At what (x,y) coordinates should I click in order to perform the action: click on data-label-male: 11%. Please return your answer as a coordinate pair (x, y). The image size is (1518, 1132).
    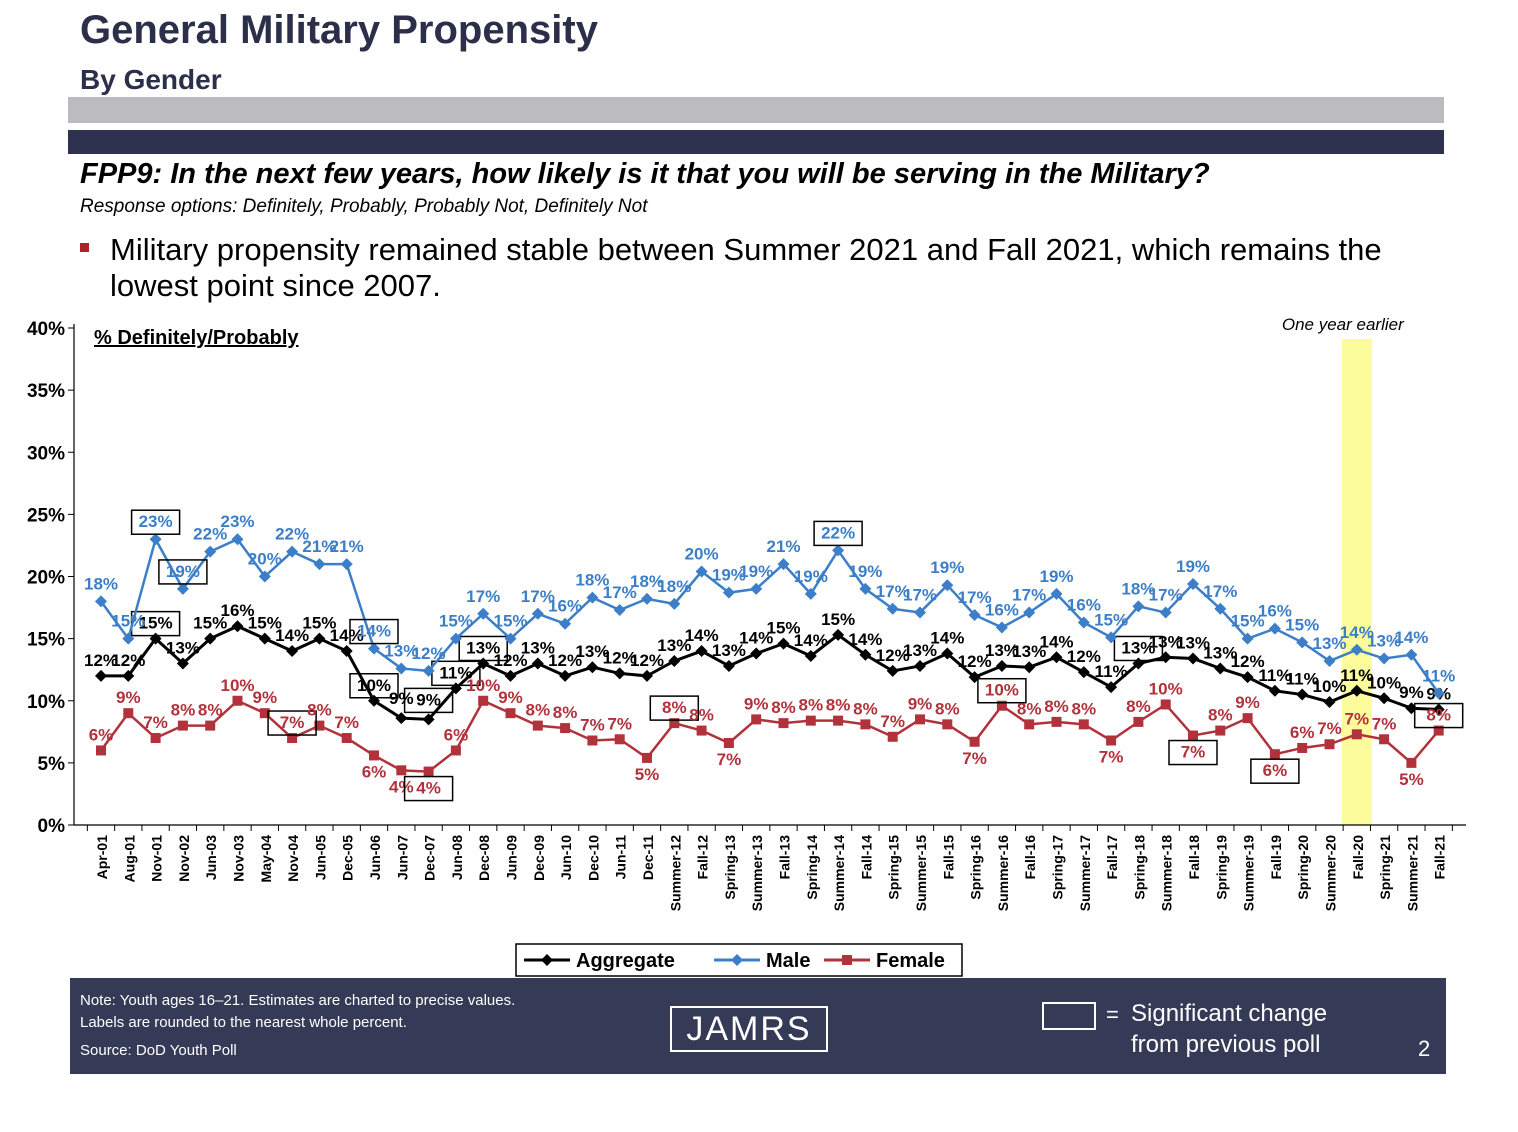
    Looking at the image, I should click on (1438, 675).